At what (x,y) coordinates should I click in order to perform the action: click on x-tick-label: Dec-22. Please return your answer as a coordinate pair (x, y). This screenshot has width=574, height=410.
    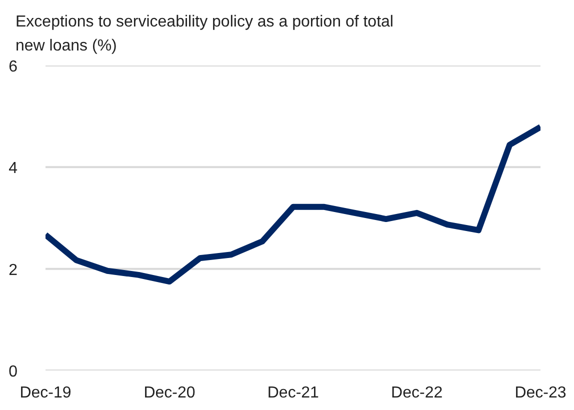
    Looking at the image, I should click on (417, 393).